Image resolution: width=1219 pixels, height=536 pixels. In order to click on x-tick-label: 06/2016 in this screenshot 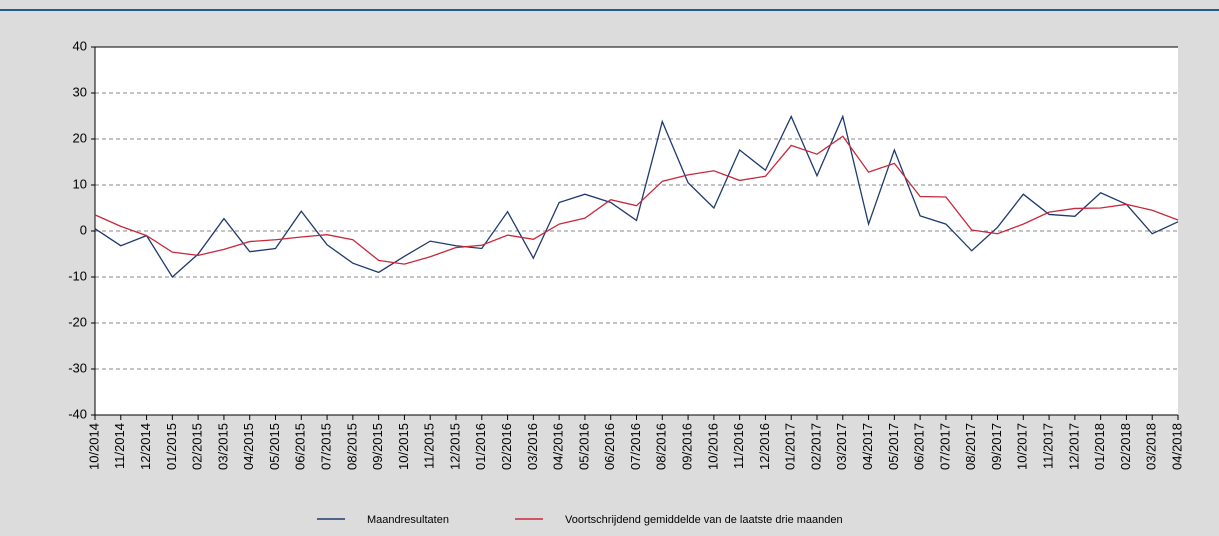, I will do `click(609, 446)`.